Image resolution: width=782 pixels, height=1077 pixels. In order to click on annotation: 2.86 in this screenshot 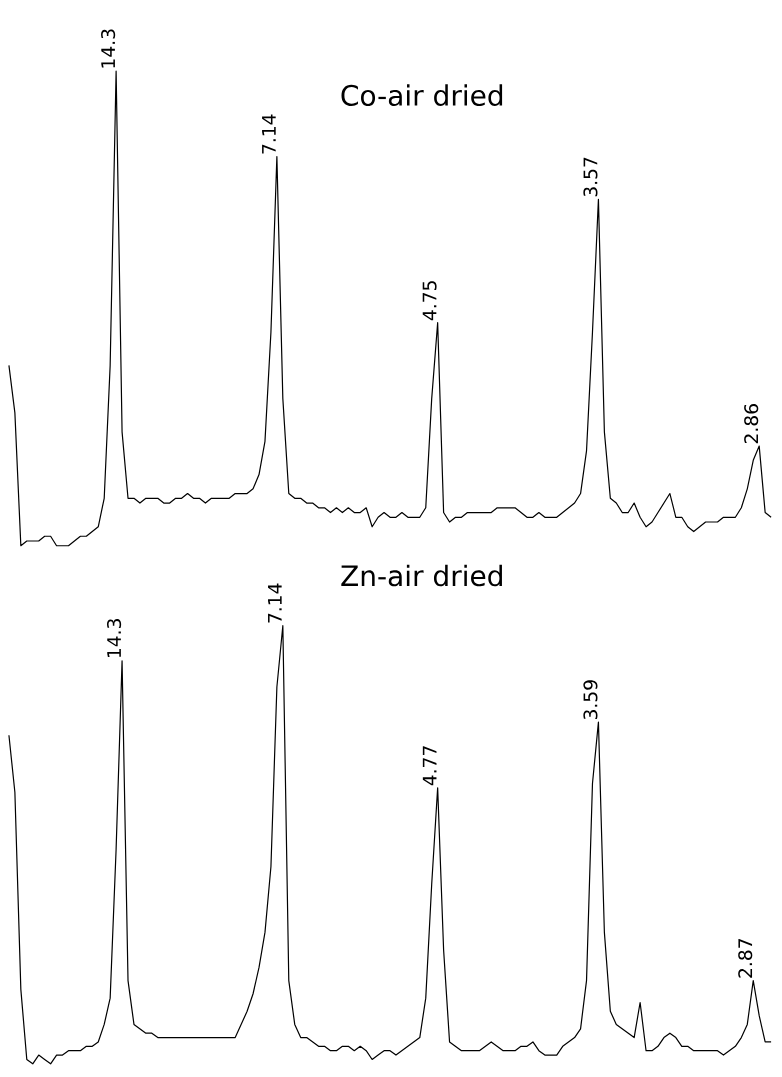, I will do `click(751, 424)`.